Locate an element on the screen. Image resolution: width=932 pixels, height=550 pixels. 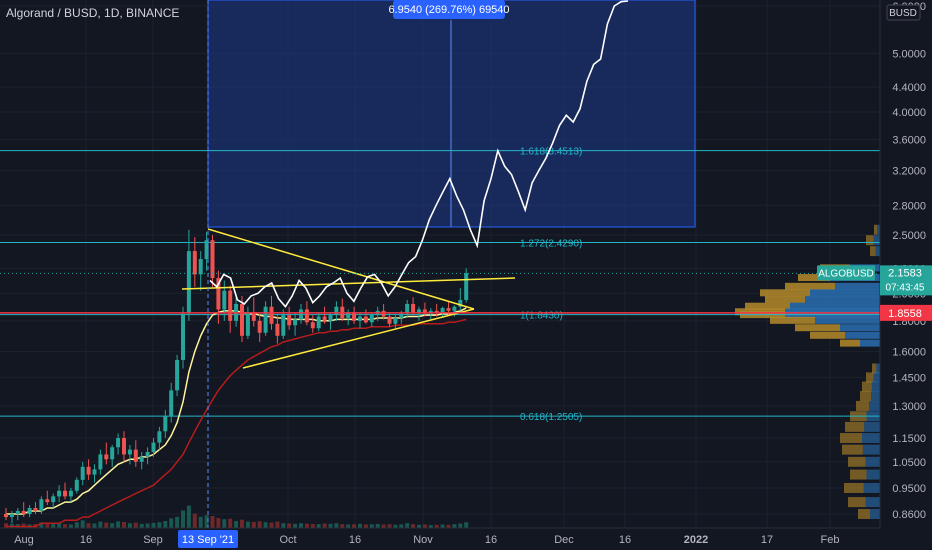
price-tick: 3.2000 is located at coordinates (909, 171).